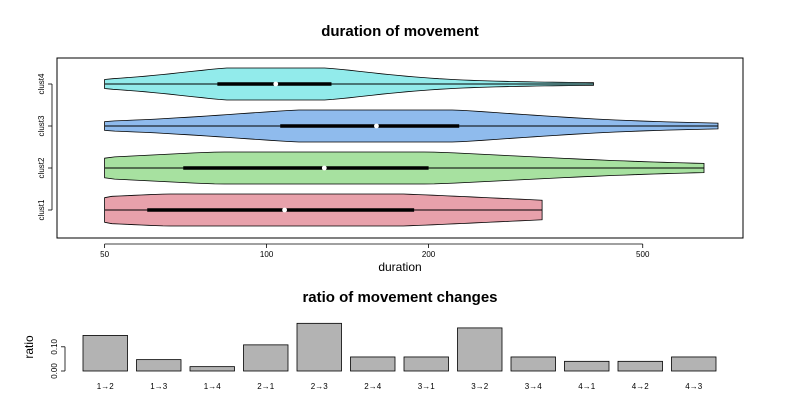  I want to click on median-clust3, so click(376, 126).